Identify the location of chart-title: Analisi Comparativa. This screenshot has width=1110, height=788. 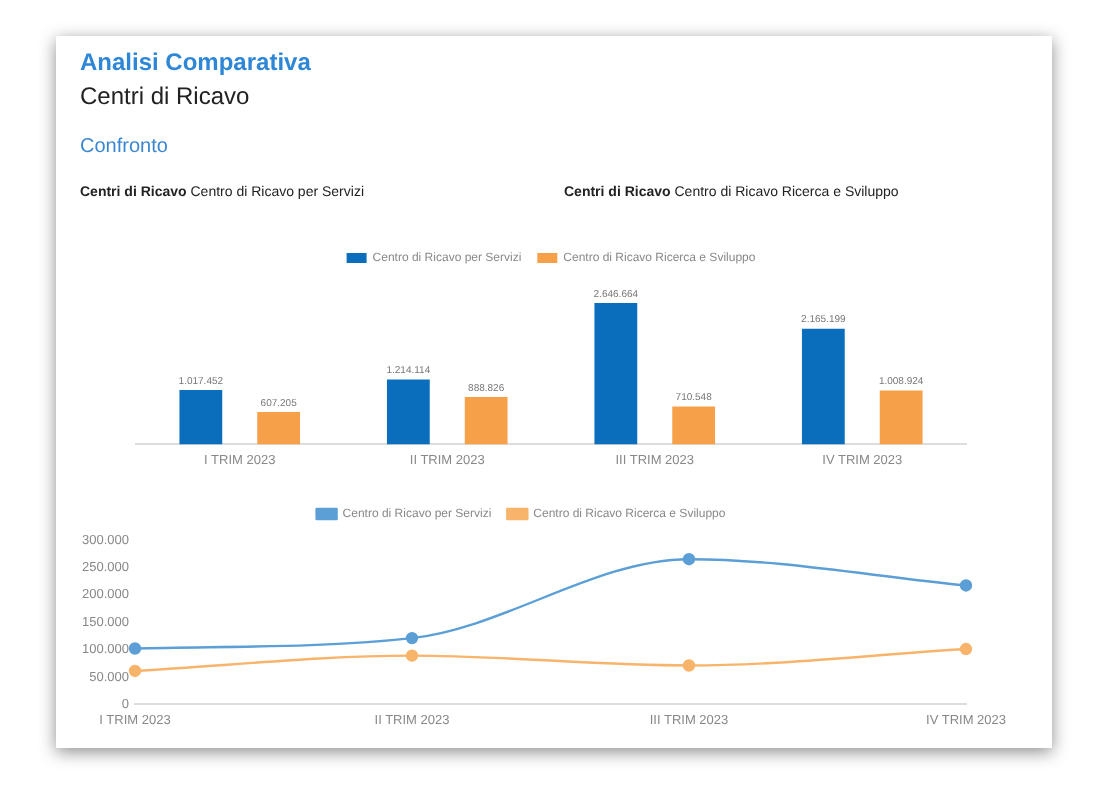
(195, 62).